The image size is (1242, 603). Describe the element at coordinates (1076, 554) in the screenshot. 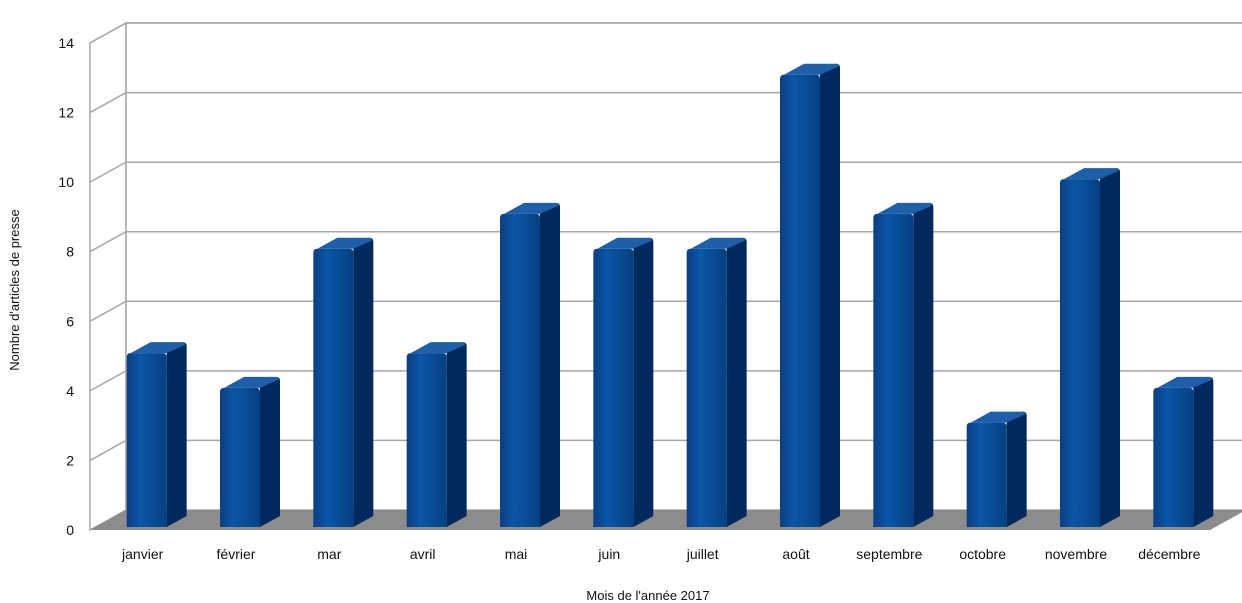

I see `x-tick-label: novembre` at that location.